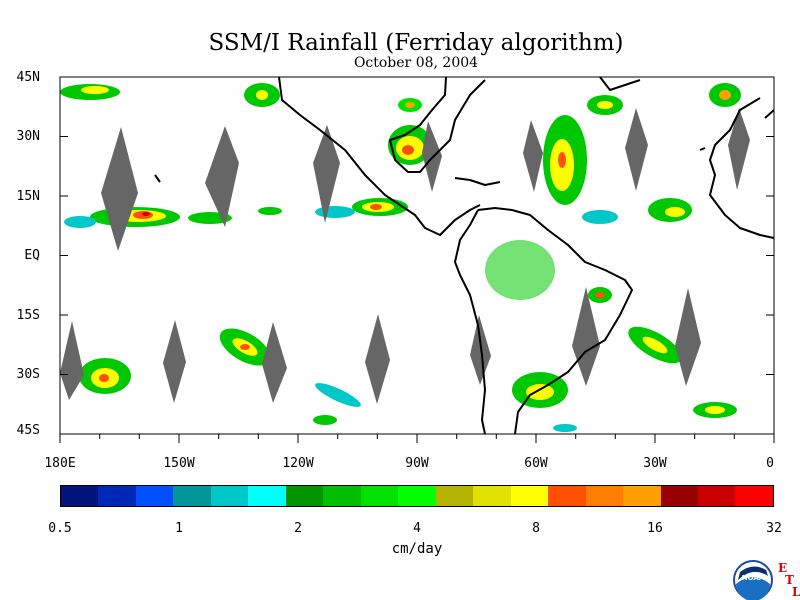 The height and width of the screenshot is (600, 800). Describe the element at coordinates (655, 463) in the screenshot. I see `lon-label-30w: 30W` at that location.